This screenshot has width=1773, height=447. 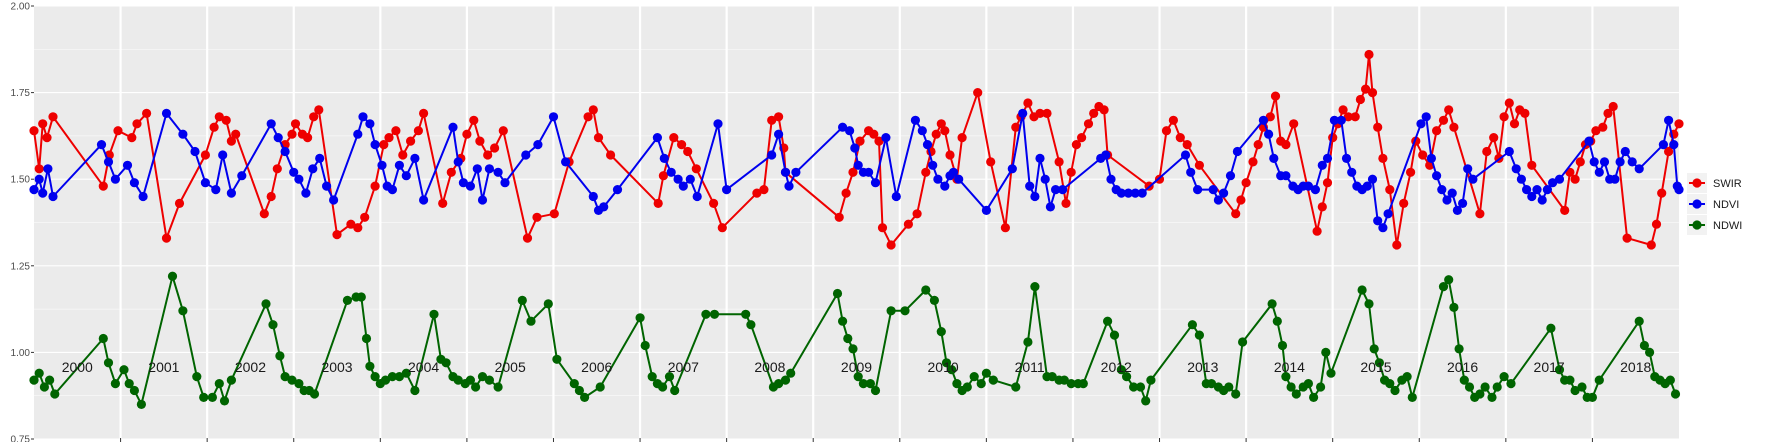 I want to click on year-label: 2005, so click(x=510, y=367).